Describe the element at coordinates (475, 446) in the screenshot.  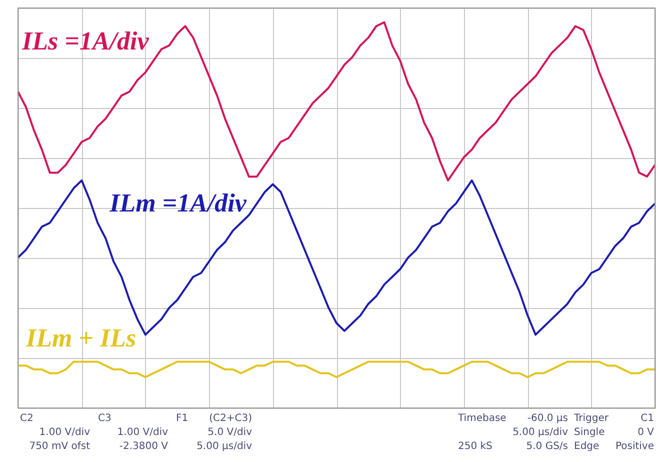
I see `text: 250 kS` at that location.